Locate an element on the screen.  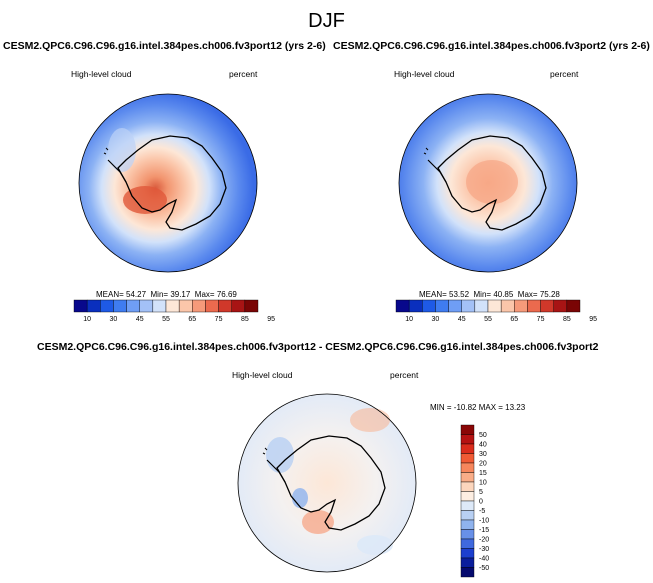
antarctica-coastline is located at coordinates (172, 183).